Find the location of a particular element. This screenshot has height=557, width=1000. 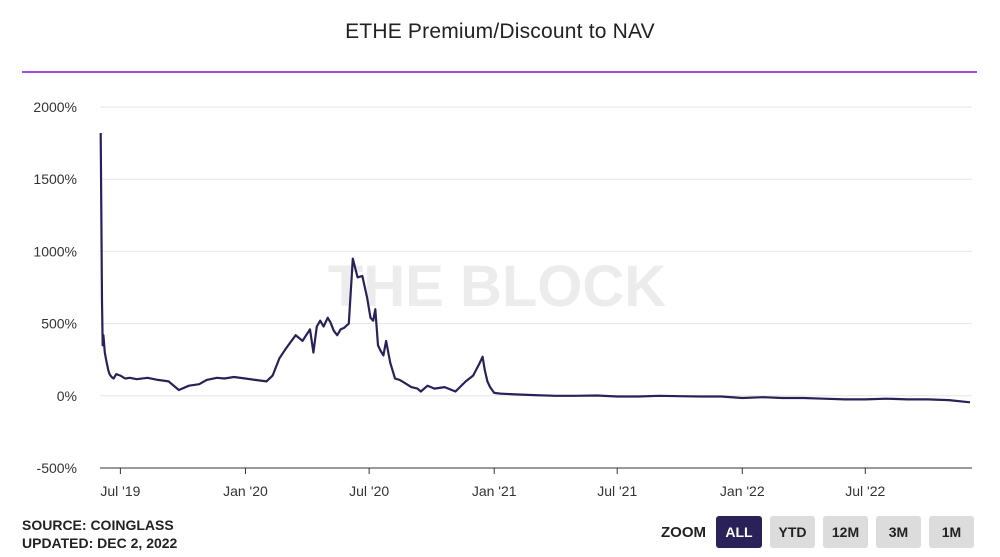

chart-title: ETHE Premium/Discount to NAV is located at coordinates (500, 31).